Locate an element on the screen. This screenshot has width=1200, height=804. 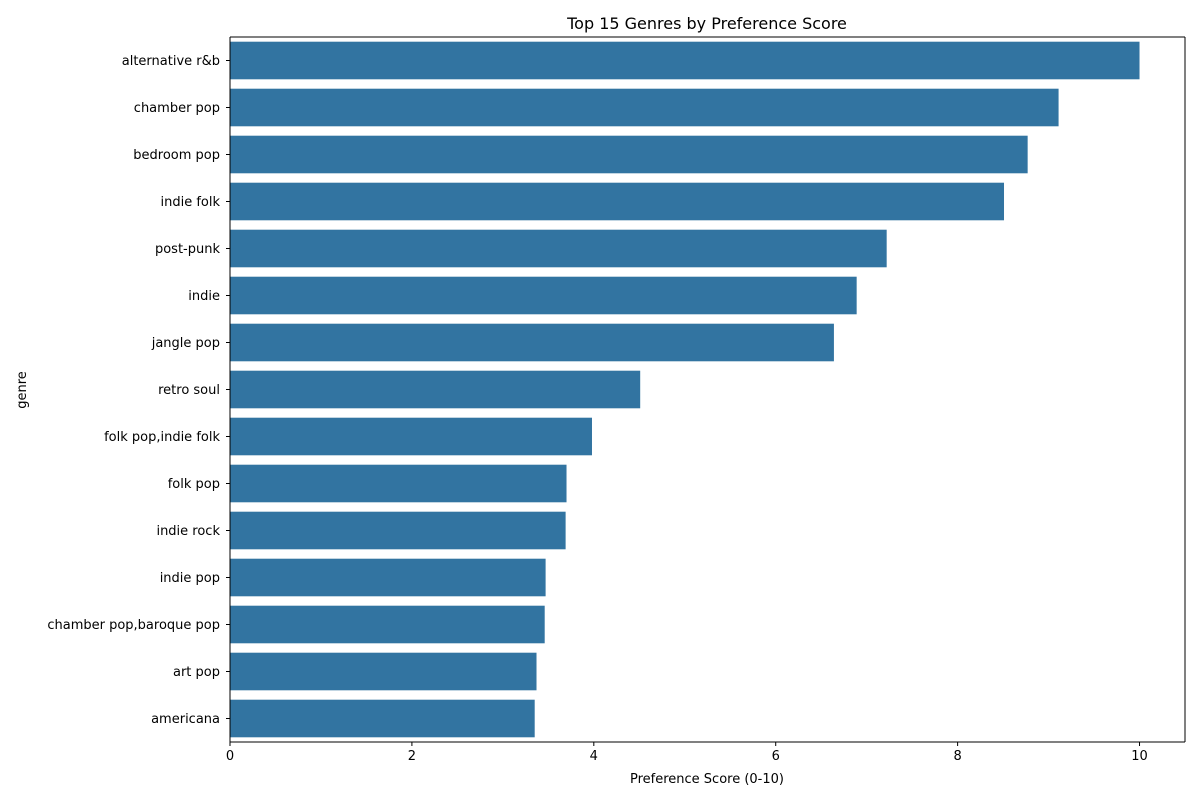
y-tick-label: alternative r&b is located at coordinates (171, 61).